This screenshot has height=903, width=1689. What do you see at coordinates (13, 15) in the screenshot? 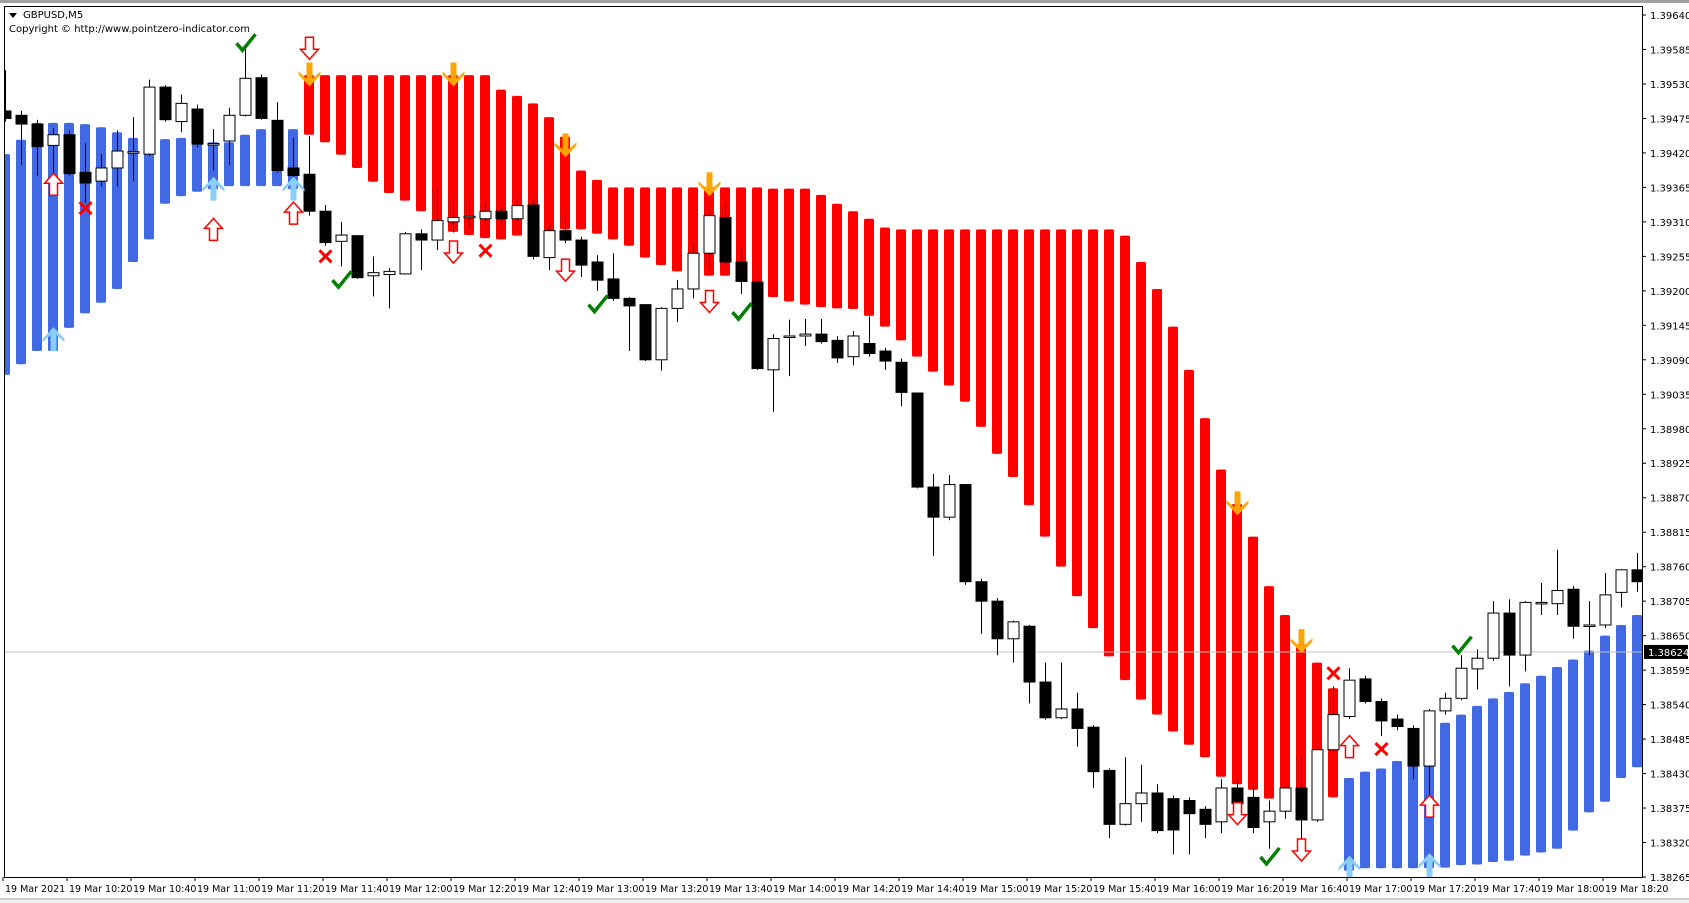
I see `dropdown-triangle-icon` at bounding box center [13, 15].